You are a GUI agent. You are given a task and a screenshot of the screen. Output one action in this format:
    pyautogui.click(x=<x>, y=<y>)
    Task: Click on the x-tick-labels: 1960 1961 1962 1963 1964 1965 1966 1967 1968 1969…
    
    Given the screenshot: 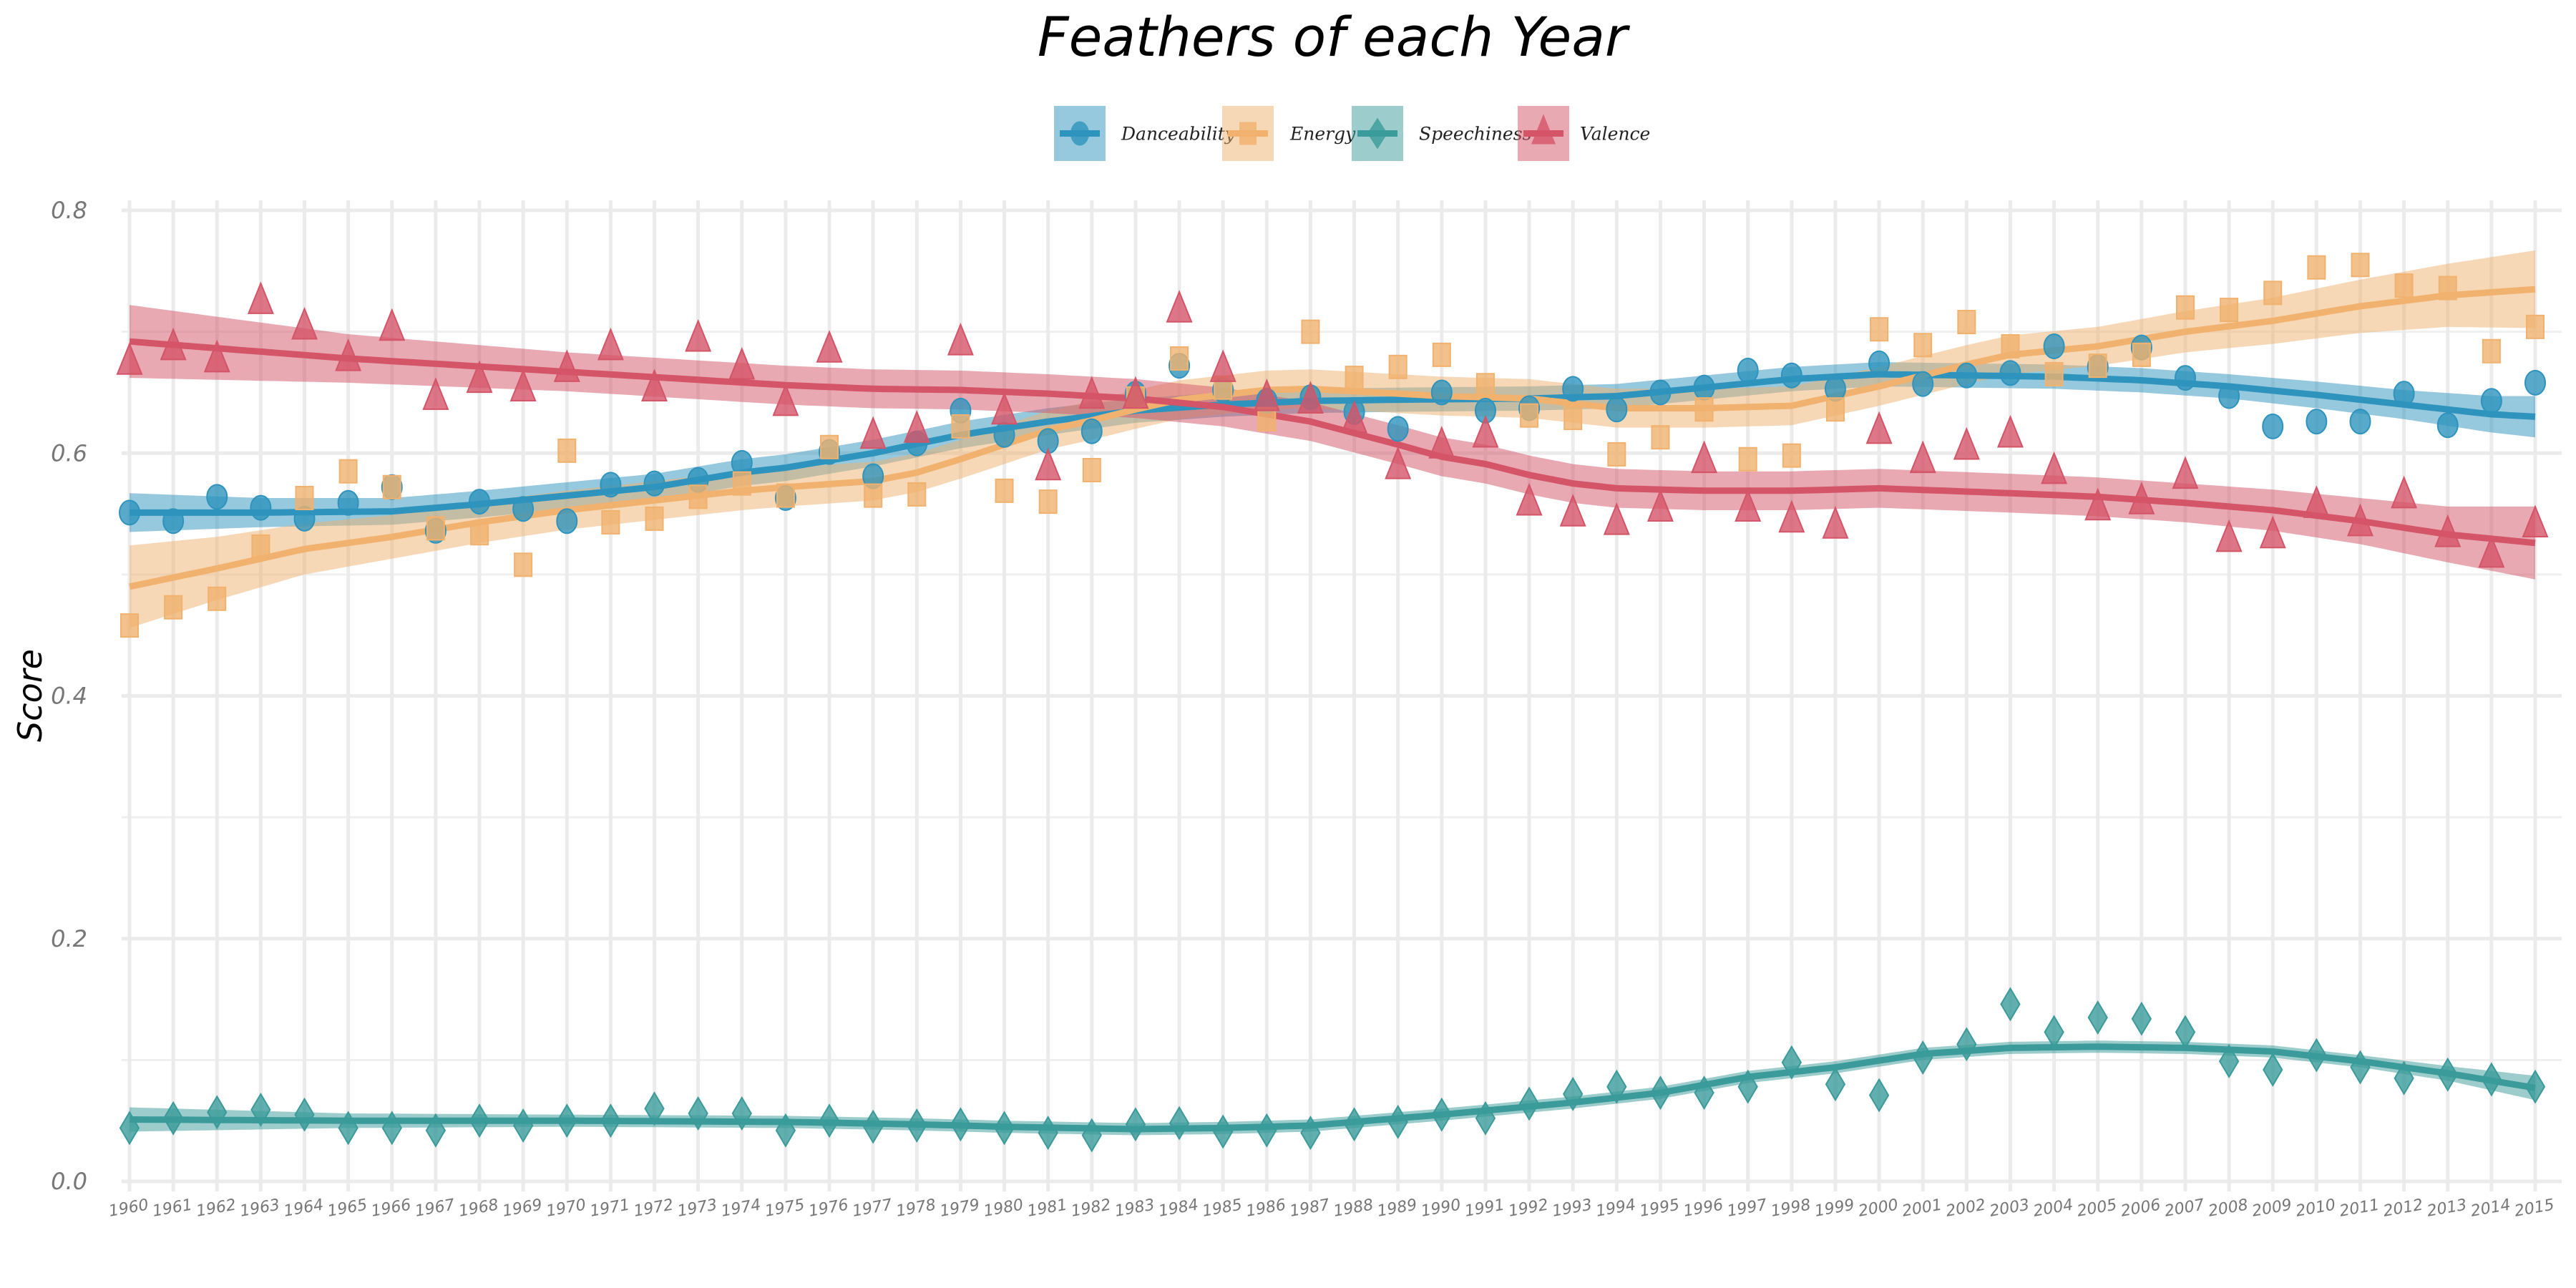 What is the action you would take?
    pyautogui.click(x=1331, y=1208)
    